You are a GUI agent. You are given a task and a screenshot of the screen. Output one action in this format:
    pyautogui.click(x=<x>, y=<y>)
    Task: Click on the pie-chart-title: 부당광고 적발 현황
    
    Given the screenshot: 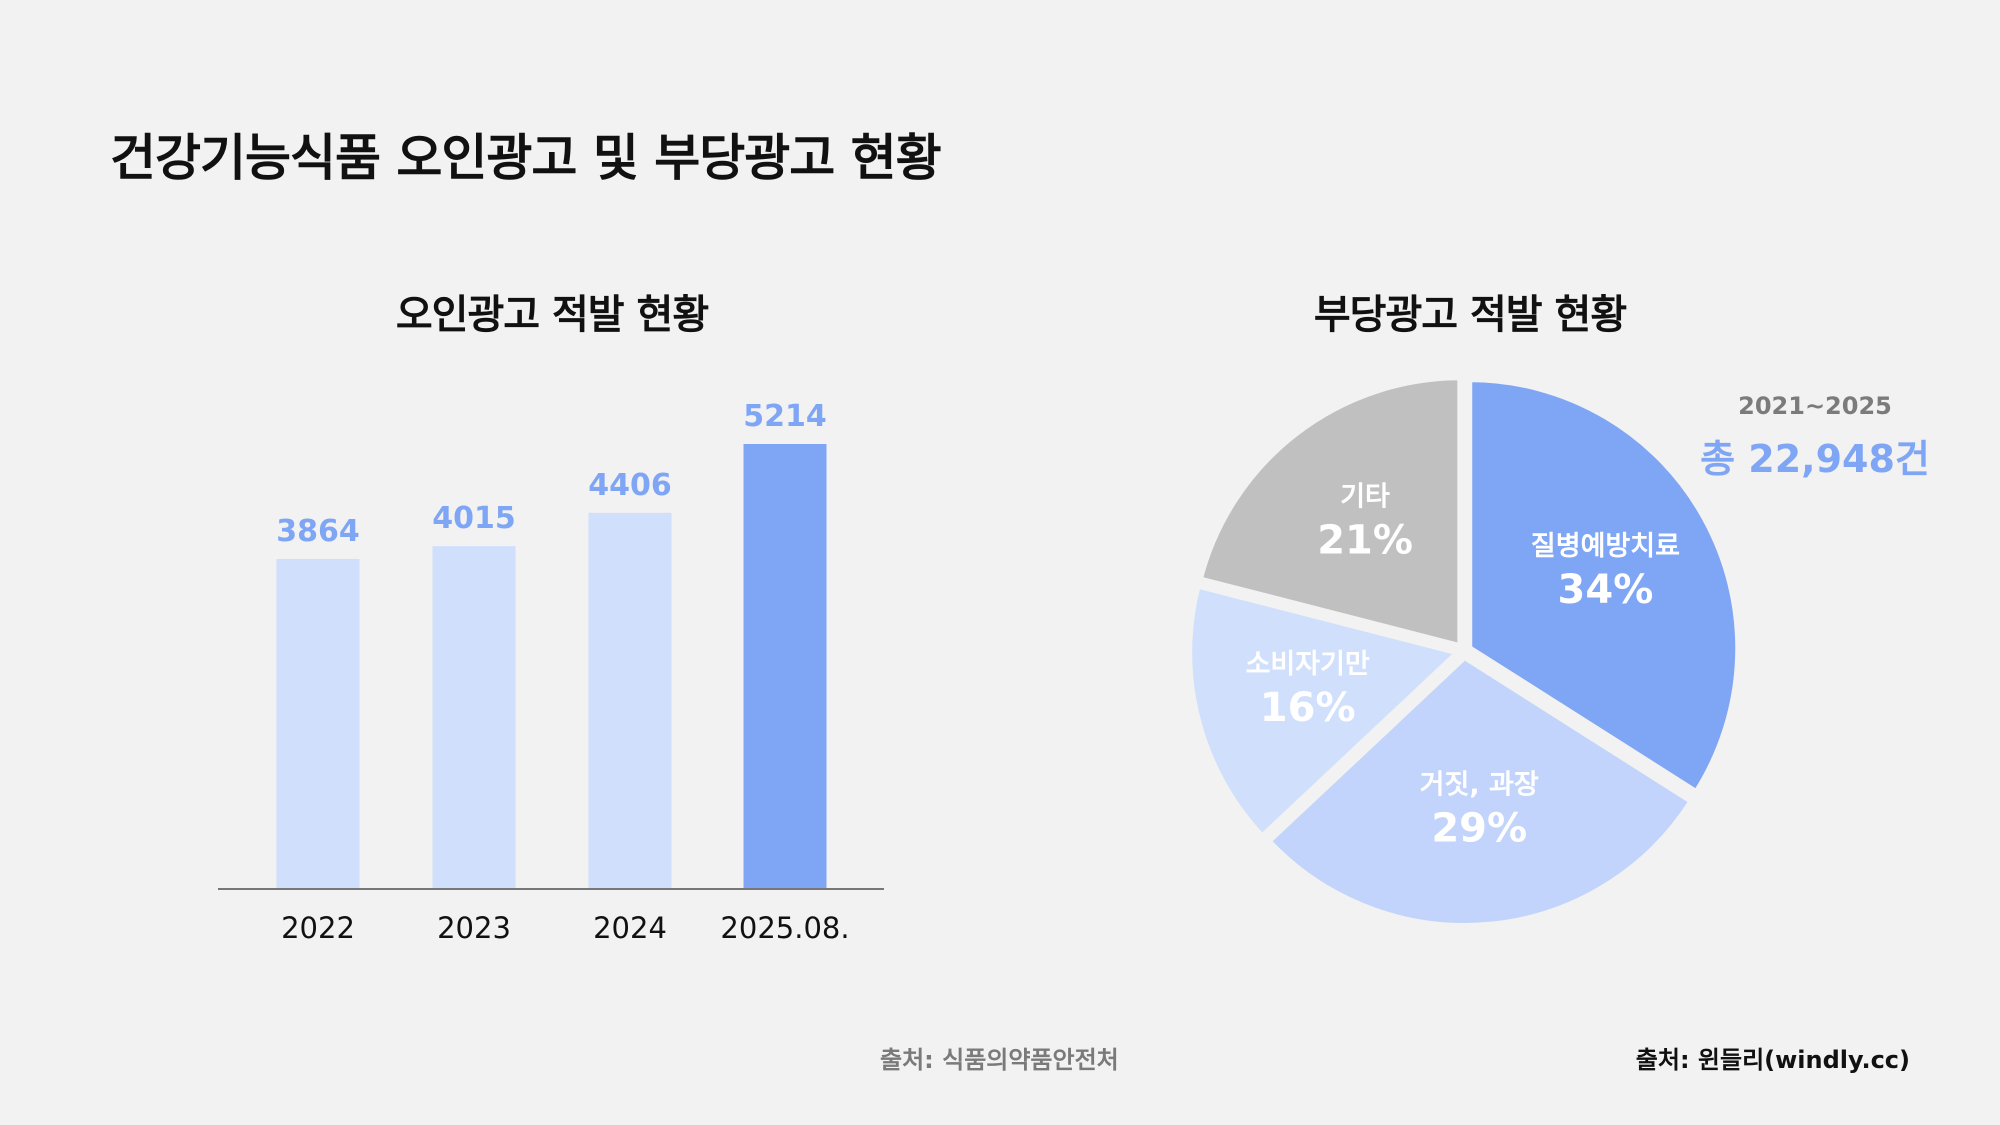 What is the action you would take?
    pyautogui.click(x=1470, y=315)
    